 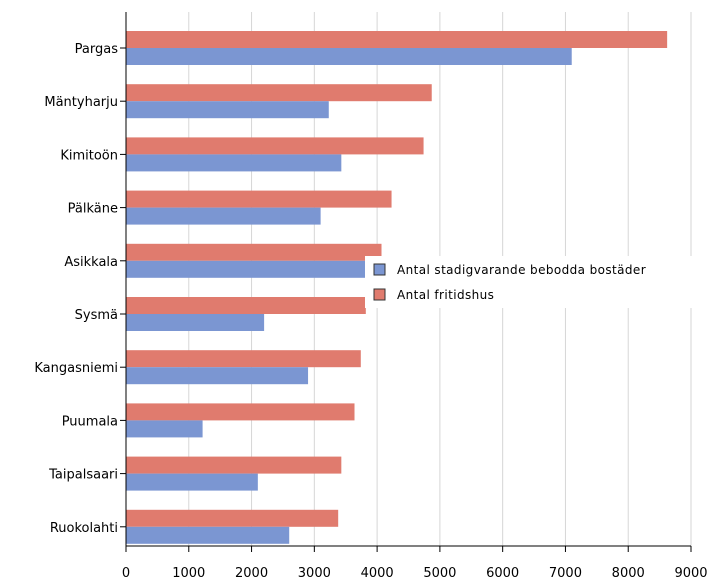 I want to click on x-tick-label: 8000, so click(x=628, y=573).